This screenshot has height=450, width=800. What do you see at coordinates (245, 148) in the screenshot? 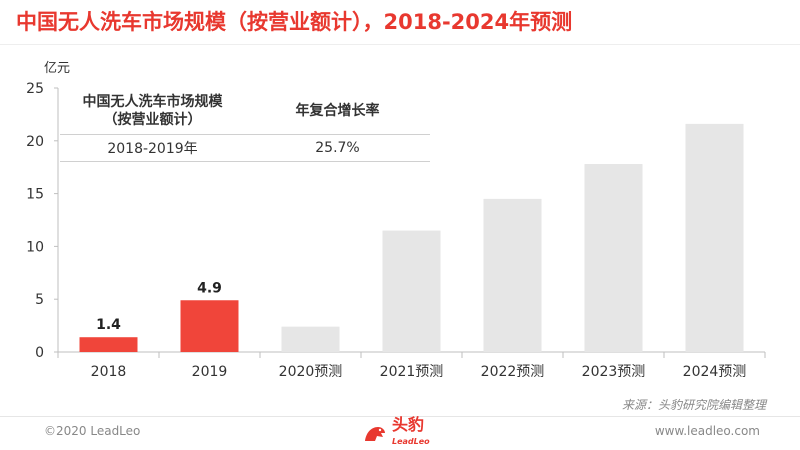
I see `cagr-table-row: 2018-2019年 25.7%` at bounding box center [245, 148].